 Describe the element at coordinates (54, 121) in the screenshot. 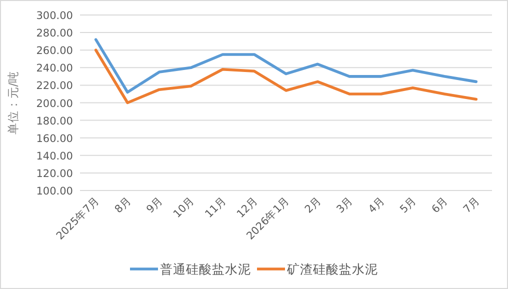

I see `y-tick-label: 180.00` at that location.